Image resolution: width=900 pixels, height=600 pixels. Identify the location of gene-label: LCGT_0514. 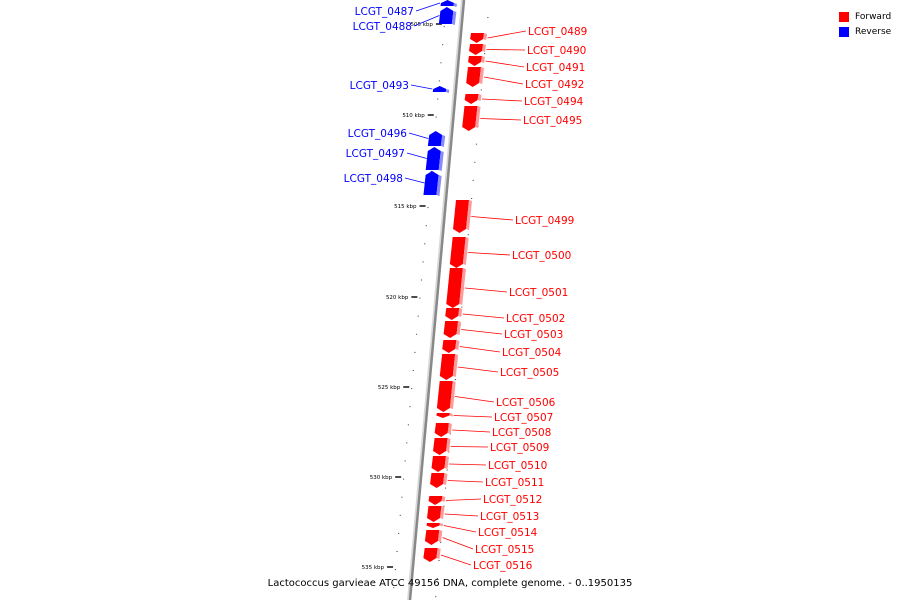
(508, 533).